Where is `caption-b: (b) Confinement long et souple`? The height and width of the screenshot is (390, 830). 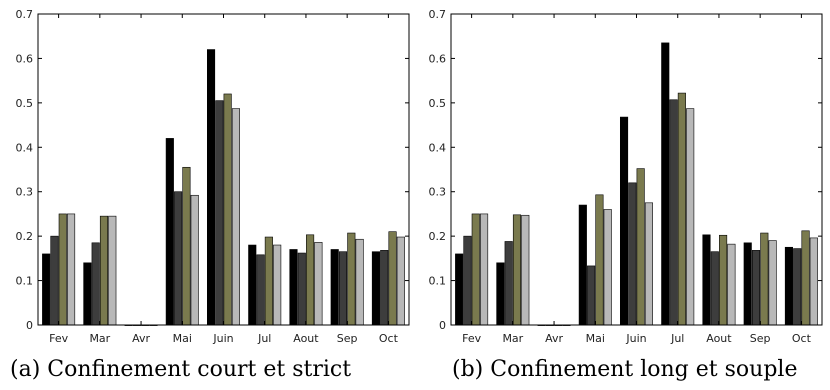 caption-b: (b) Confinement long et souple is located at coordinates (624, 369).